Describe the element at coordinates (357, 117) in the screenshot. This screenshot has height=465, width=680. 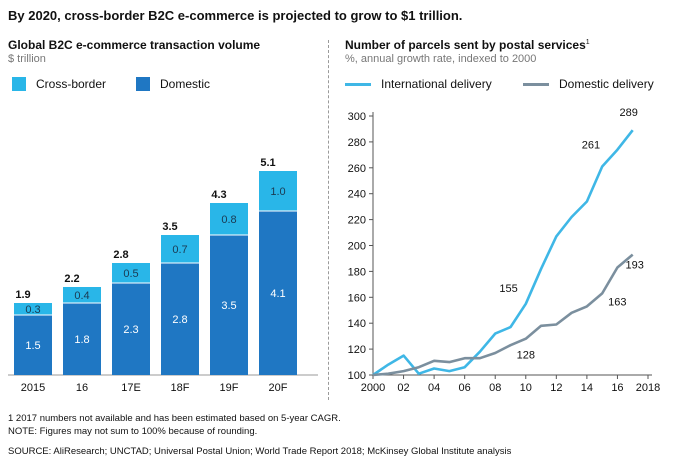
I see `y-tick-label-300: 300` at that location.